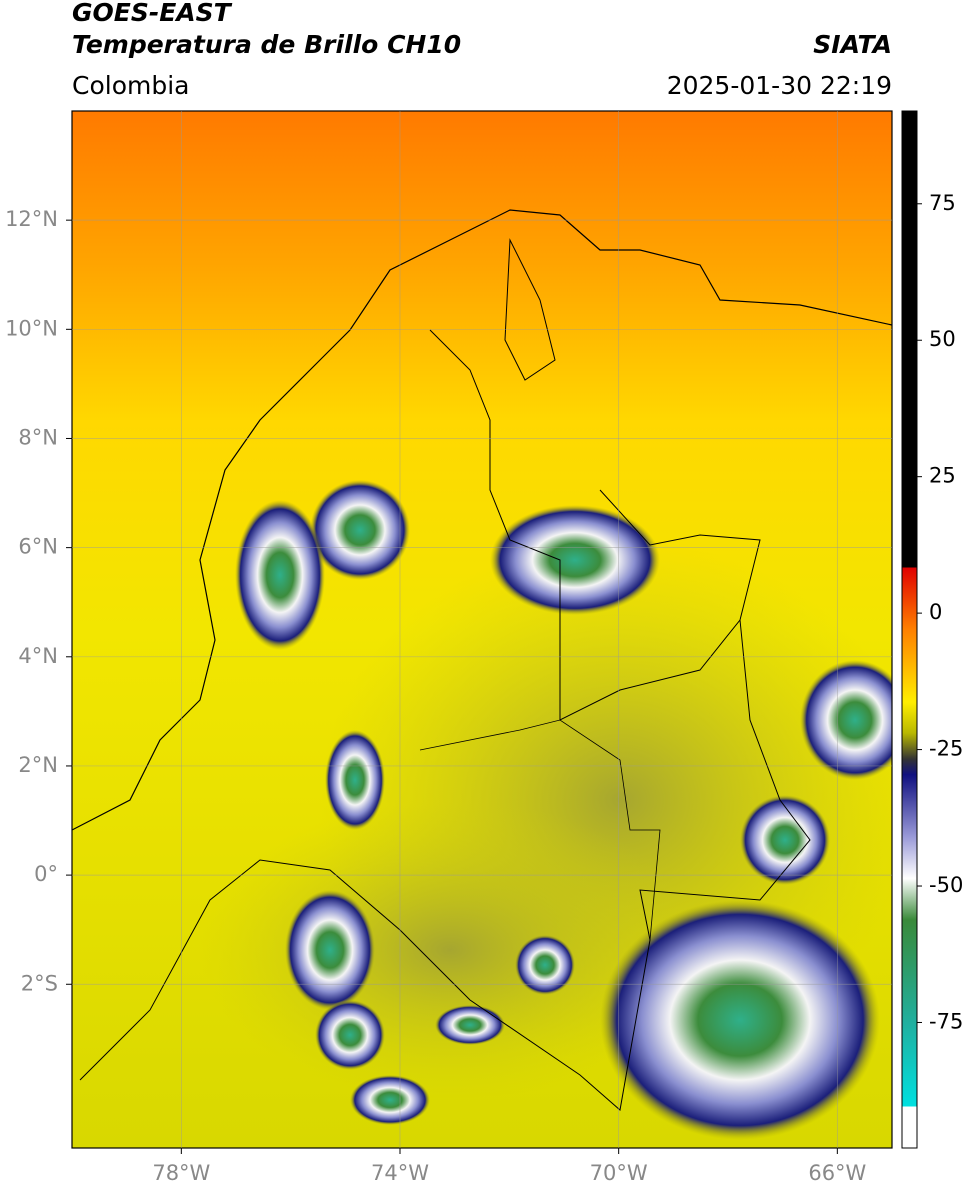 The width and height of the screenshot is (966, 1194). What do you see at coordinates (946, 749) in the screenshot?
I see `colorbar-tick-label: -25` at bounding box center [946, 749].